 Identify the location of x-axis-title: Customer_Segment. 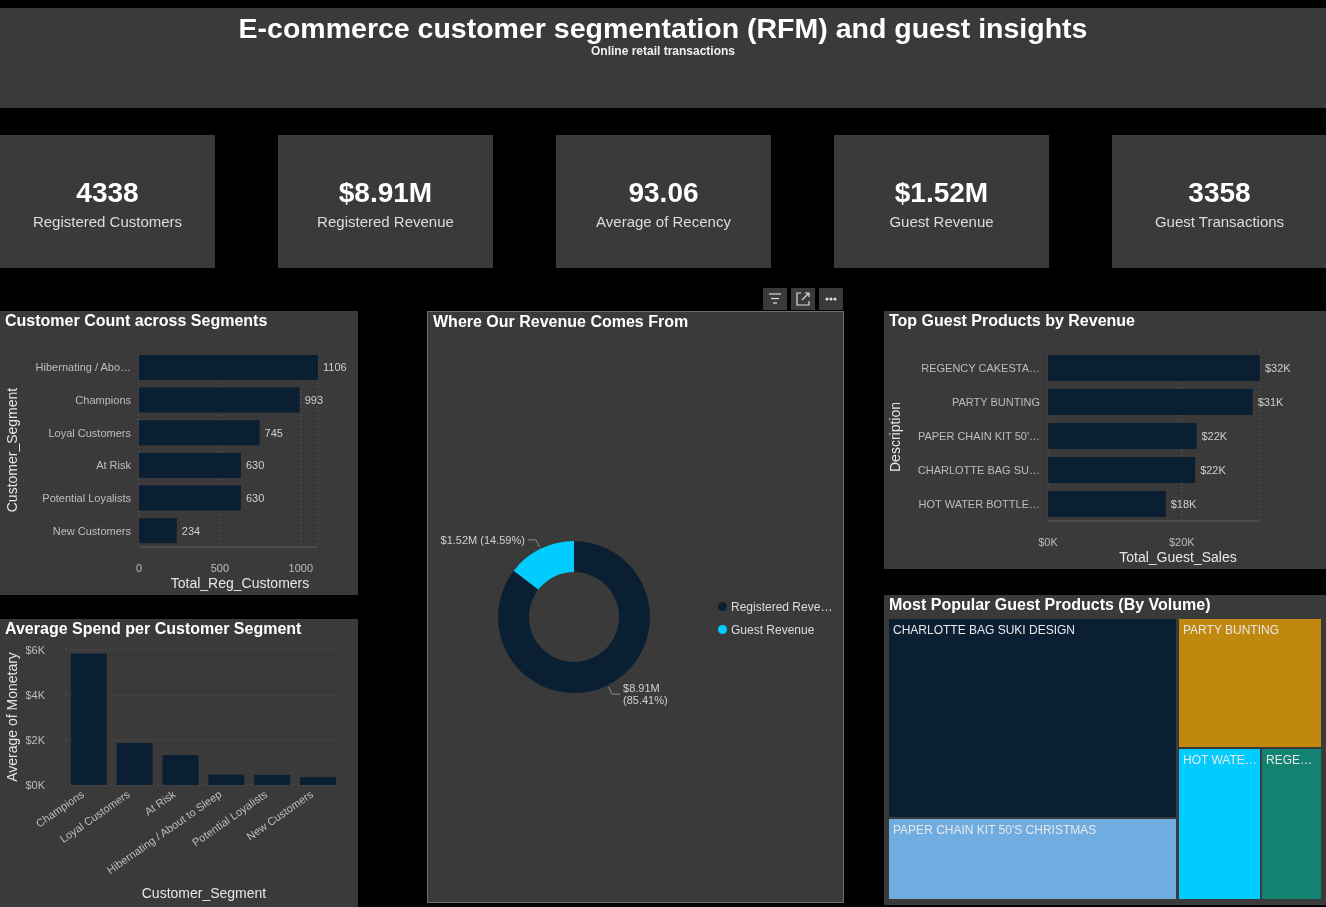
(204, 893).